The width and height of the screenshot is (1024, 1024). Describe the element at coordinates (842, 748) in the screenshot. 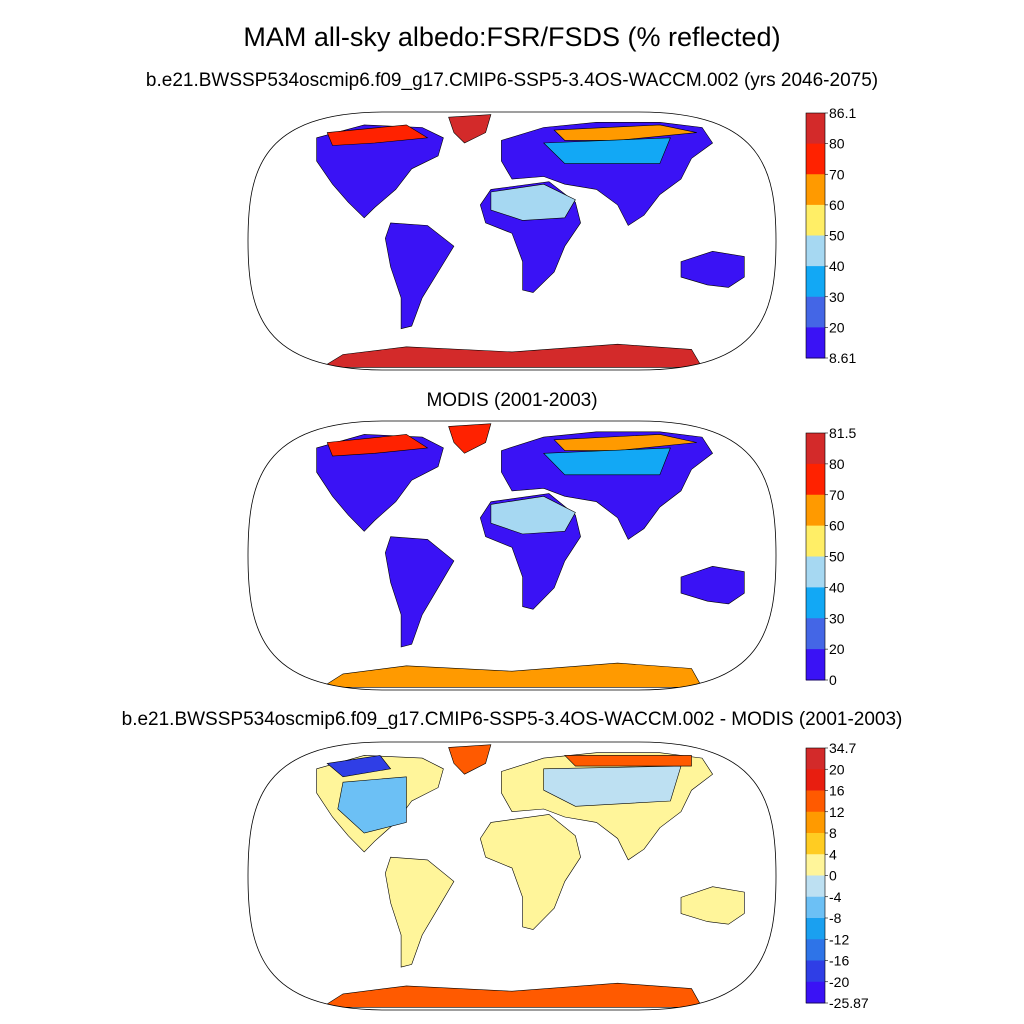

I see `colorbar-tick-label: 34.7` at that location.